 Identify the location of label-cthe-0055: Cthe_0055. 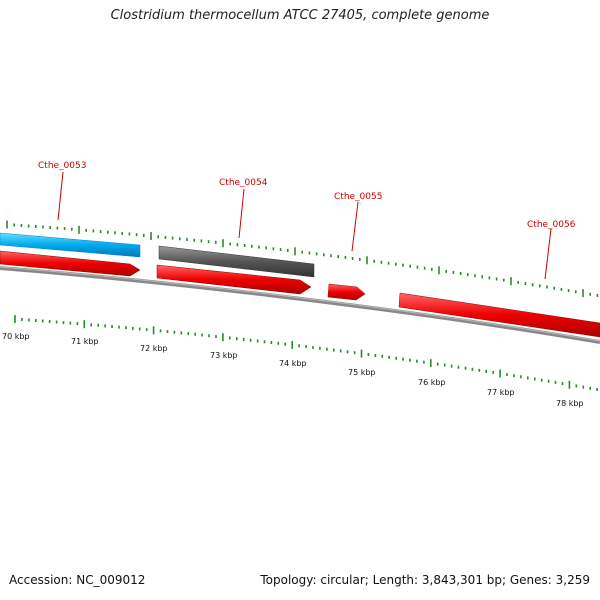
(358, 197).